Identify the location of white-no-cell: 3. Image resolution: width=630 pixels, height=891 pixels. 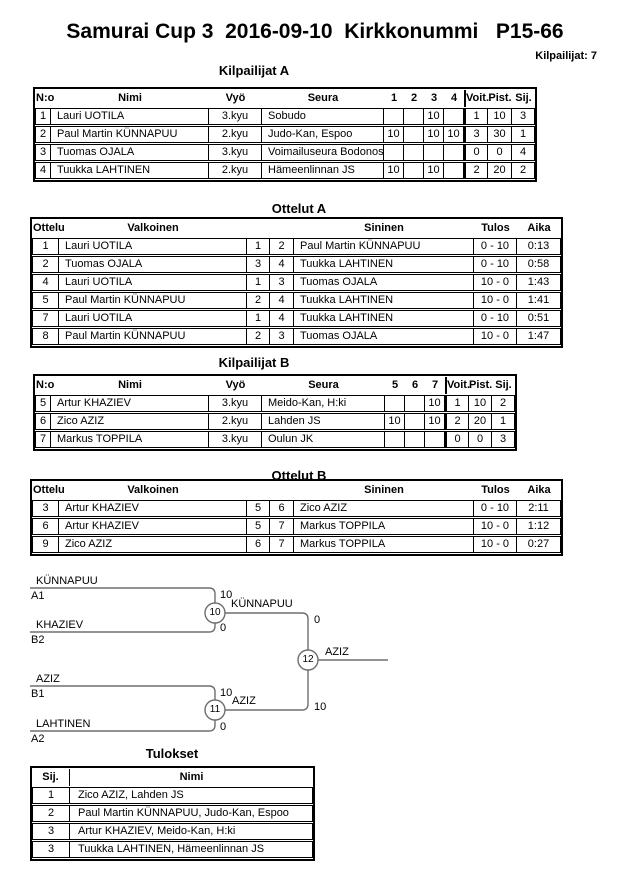
(258, 264).